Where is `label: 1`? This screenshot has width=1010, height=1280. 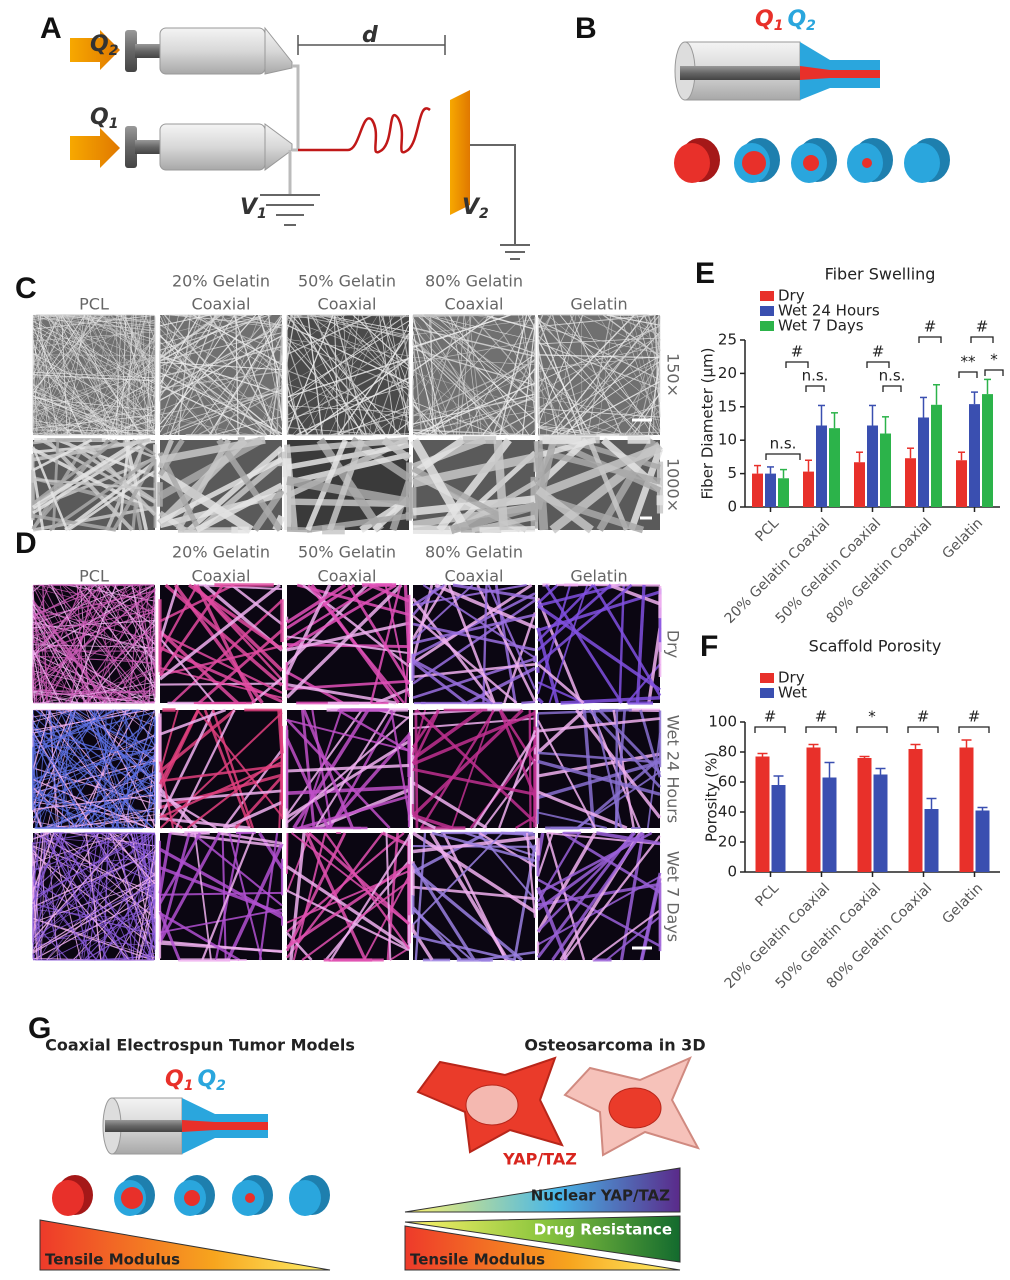
label: 1 is located at coordinates (189, 1086).